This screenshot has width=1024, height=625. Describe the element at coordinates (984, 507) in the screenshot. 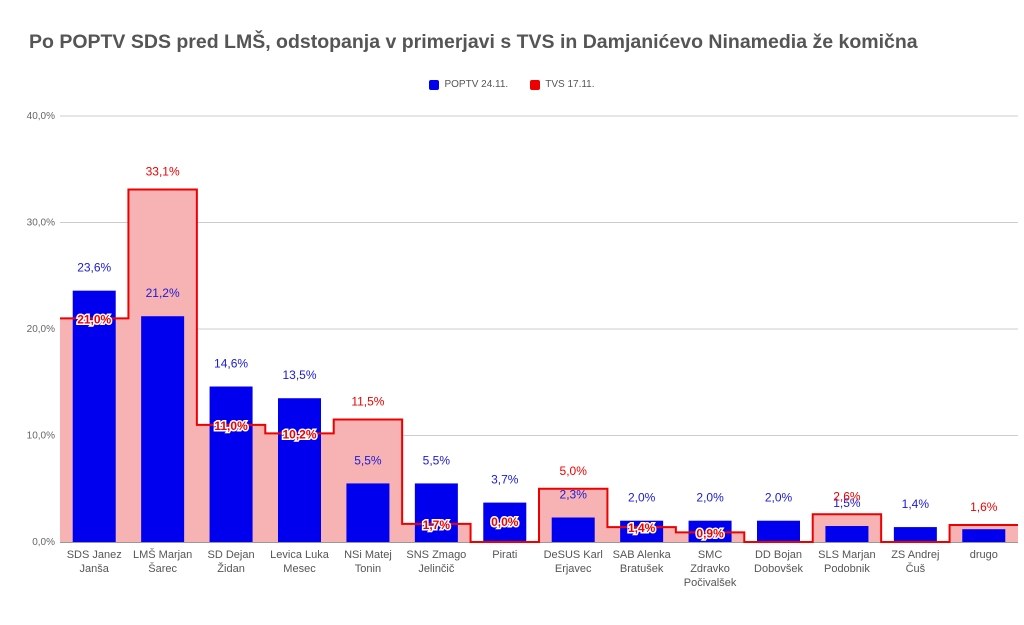

I see `tvs-data-label: 1,6%` at that location.